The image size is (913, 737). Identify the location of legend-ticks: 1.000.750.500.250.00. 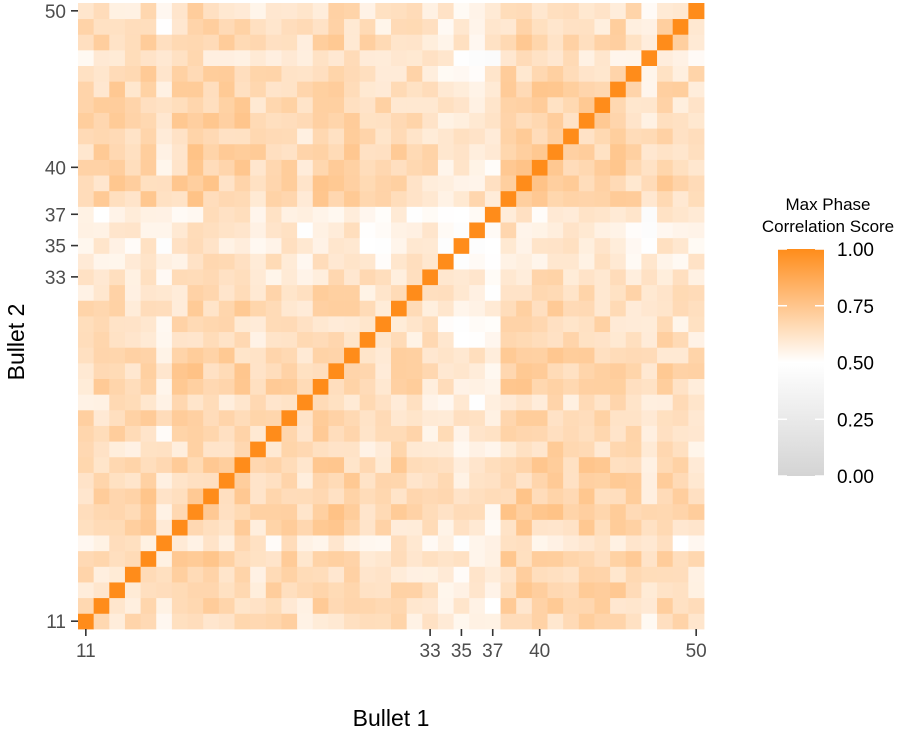
(826, 364).